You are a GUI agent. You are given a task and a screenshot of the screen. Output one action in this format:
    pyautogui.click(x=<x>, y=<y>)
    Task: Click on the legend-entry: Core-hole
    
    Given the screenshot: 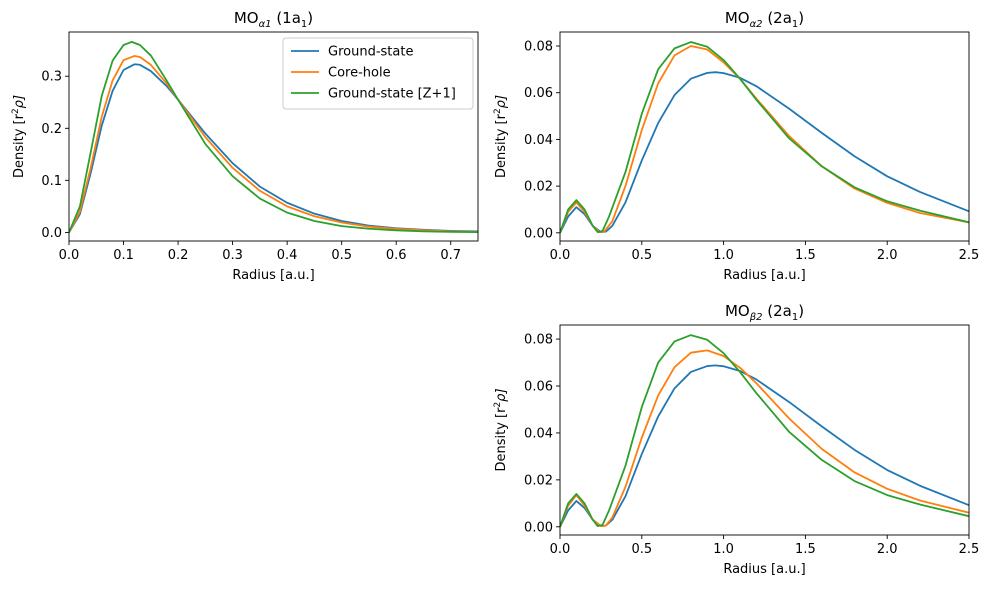 What is the action you would take?
    pyautogui.click(x=359, y=73)
    